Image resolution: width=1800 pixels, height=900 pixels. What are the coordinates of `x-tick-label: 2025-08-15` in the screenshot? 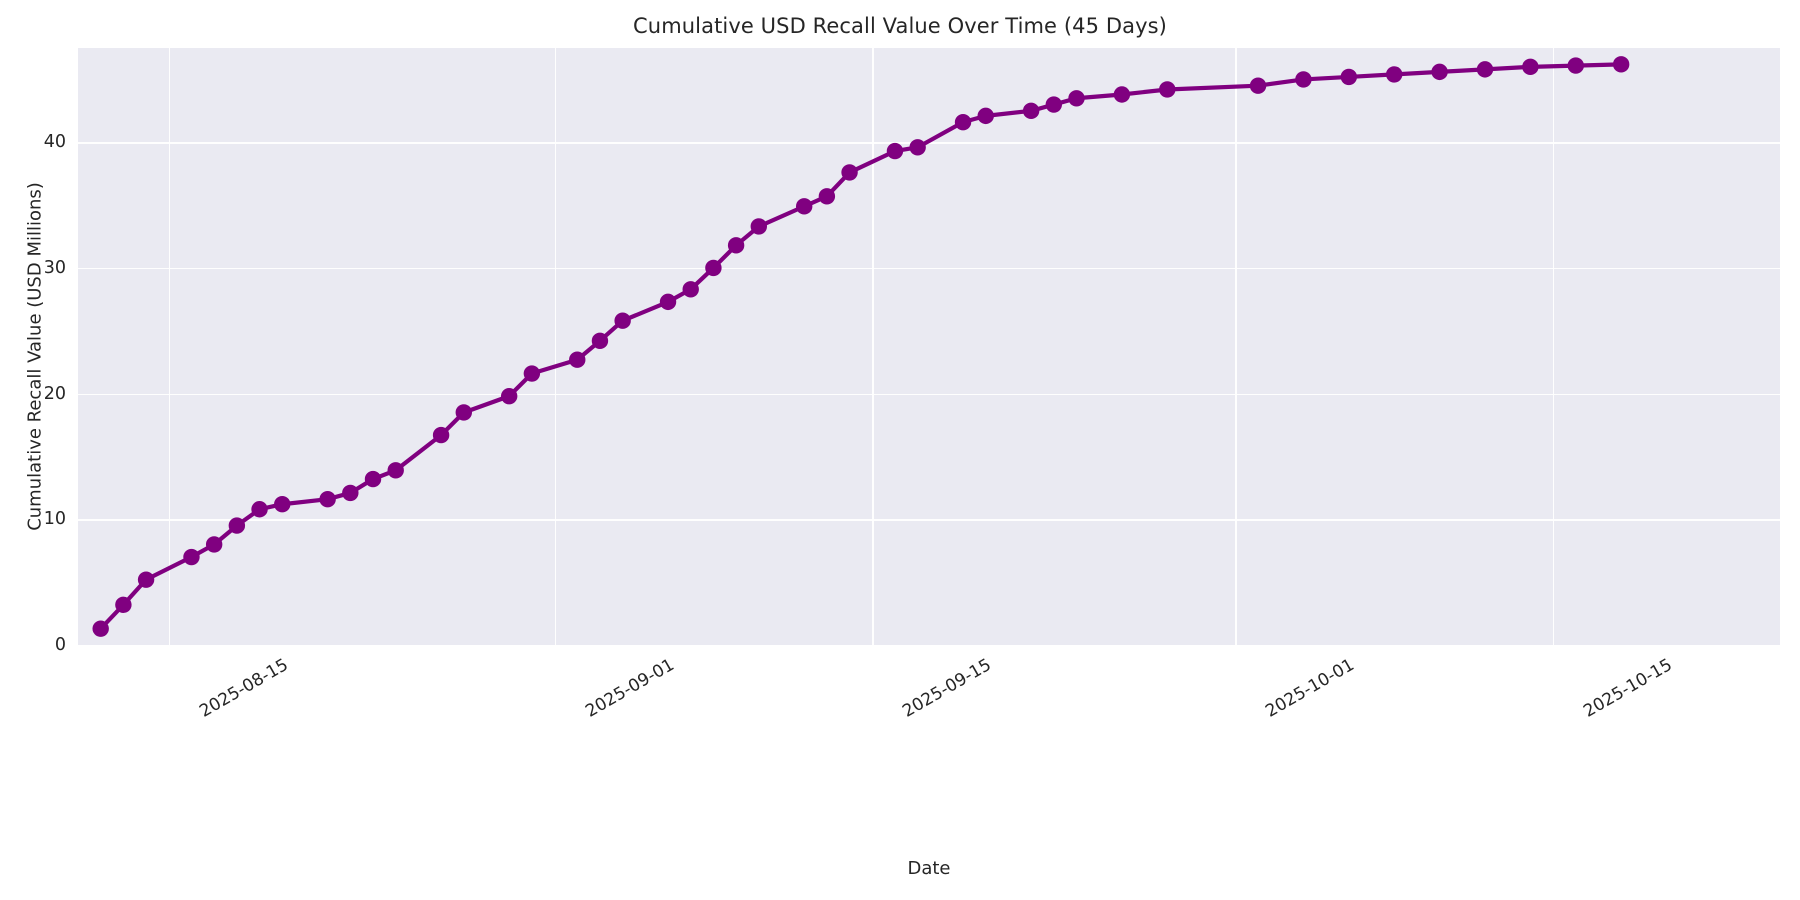 It's located at (244, 688).